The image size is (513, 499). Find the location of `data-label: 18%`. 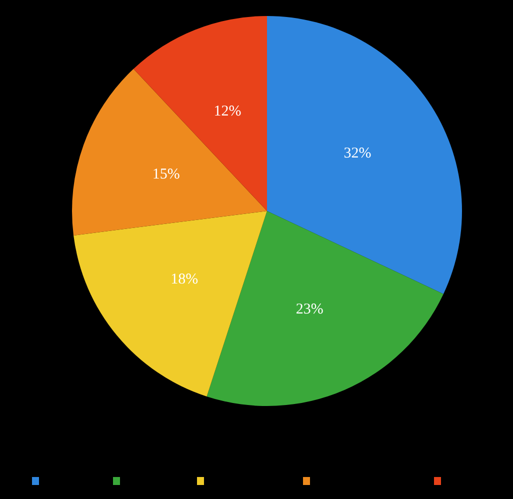

data-label: 18% is located at coordinates (184, 279).